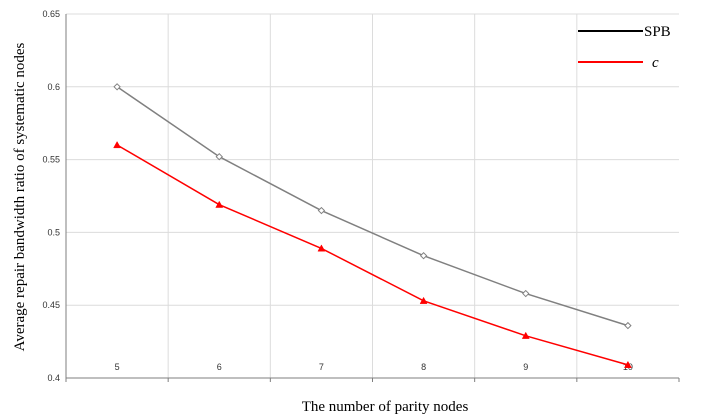  I want to click on x-tick-label: 5, so click(117, 367).